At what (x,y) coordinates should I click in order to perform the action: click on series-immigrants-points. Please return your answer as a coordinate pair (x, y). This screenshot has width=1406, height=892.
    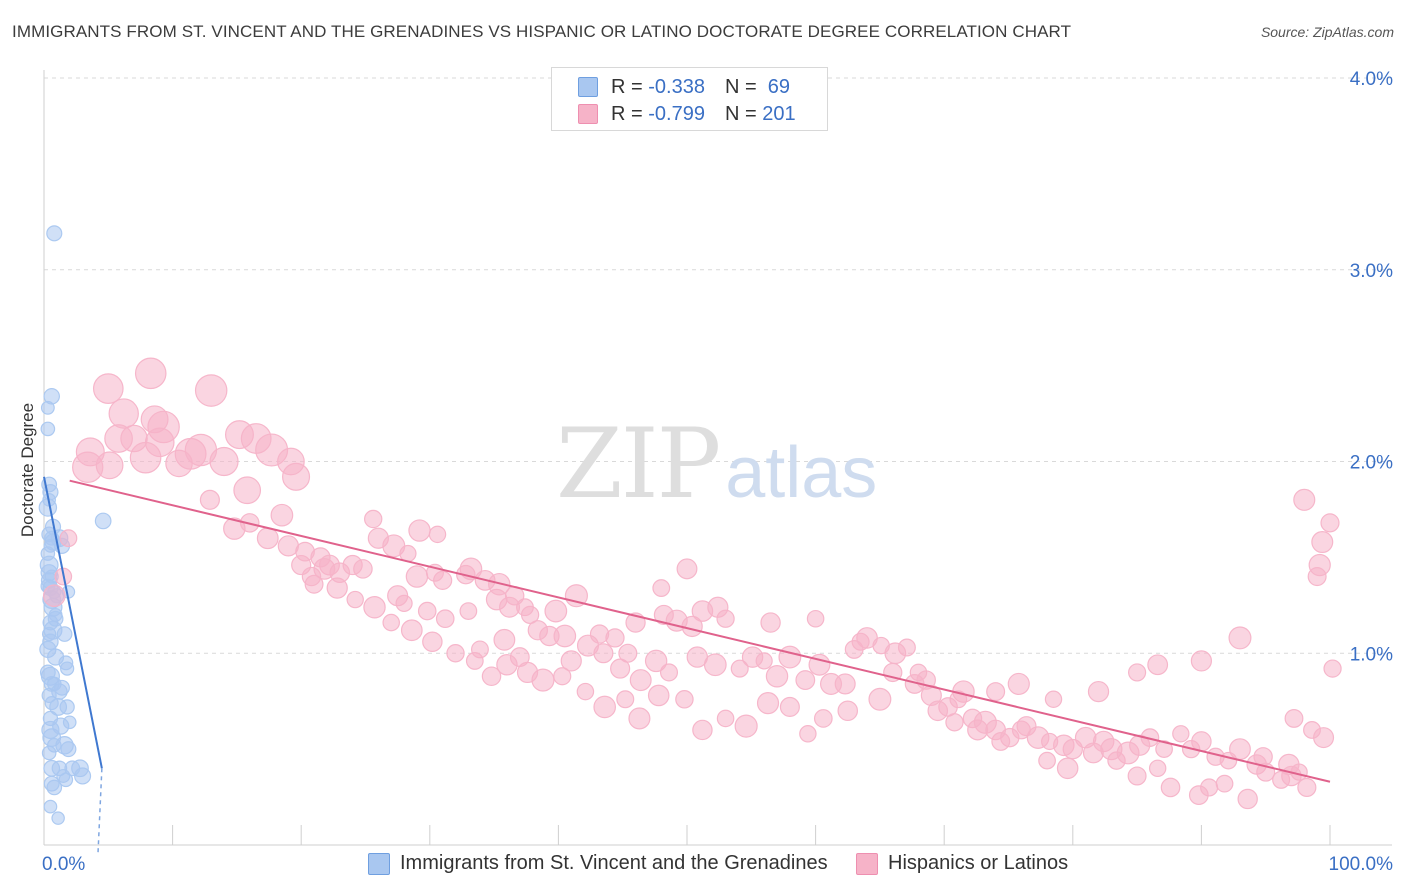
    Looking at the image, I should click on (75, 525).